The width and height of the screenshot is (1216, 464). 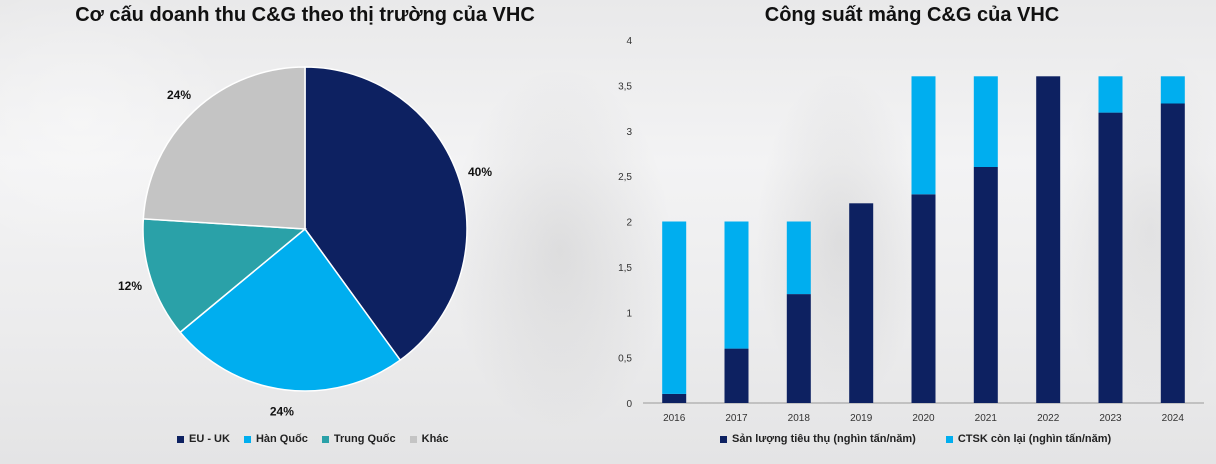 I want to click on x-tick-label: 2023, so click(x=1110, y=418).